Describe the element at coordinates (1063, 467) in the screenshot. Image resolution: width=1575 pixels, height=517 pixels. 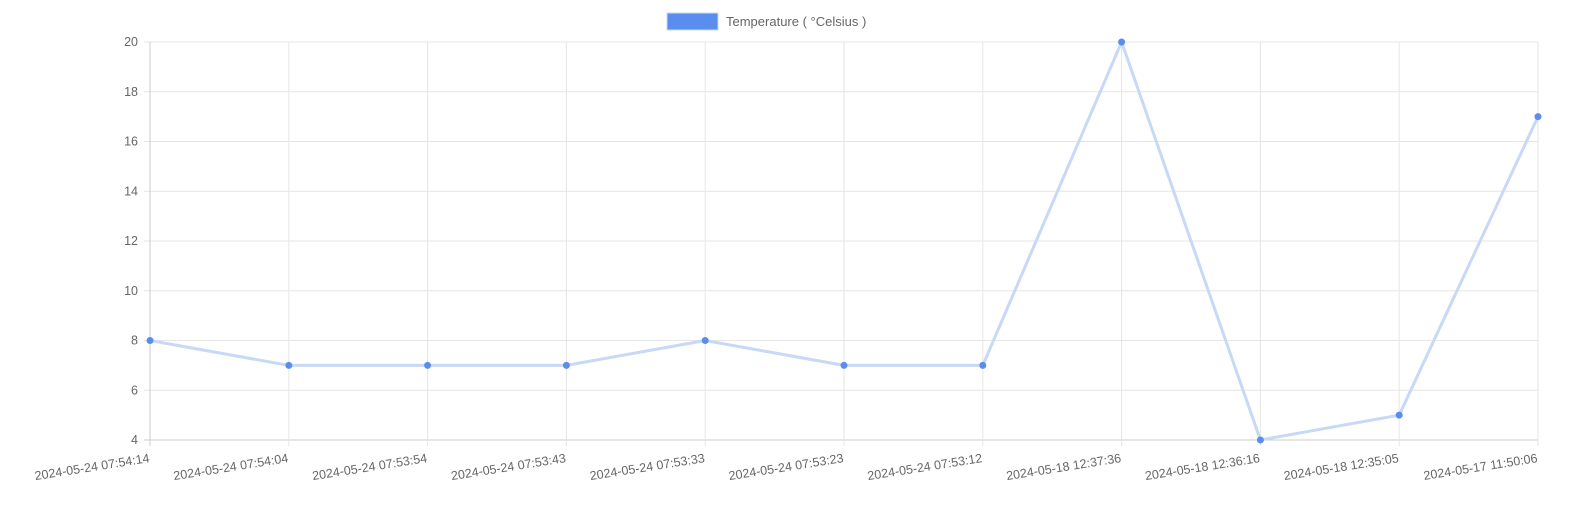
I see `x-tick-label: 2024-05-18 12:37:36` at that location.